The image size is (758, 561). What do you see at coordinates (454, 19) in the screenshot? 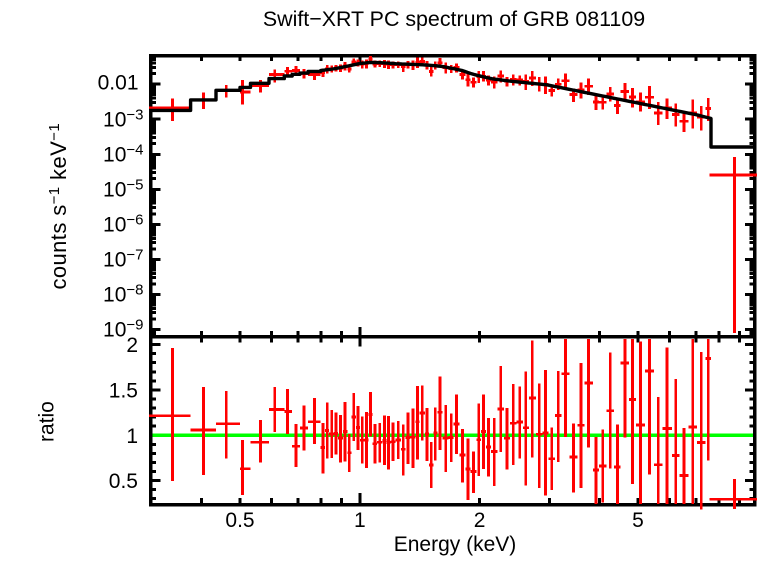
I see `svg-text:Swift−XRT PC spectrum of GRB 0: Swift−XRT PC spectrum of GRB 081109` at bounding box center [454, 19].